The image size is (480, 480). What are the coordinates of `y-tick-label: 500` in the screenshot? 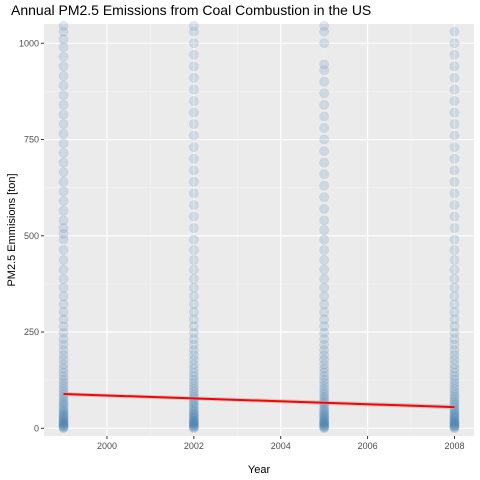 It's located at (31, 236).